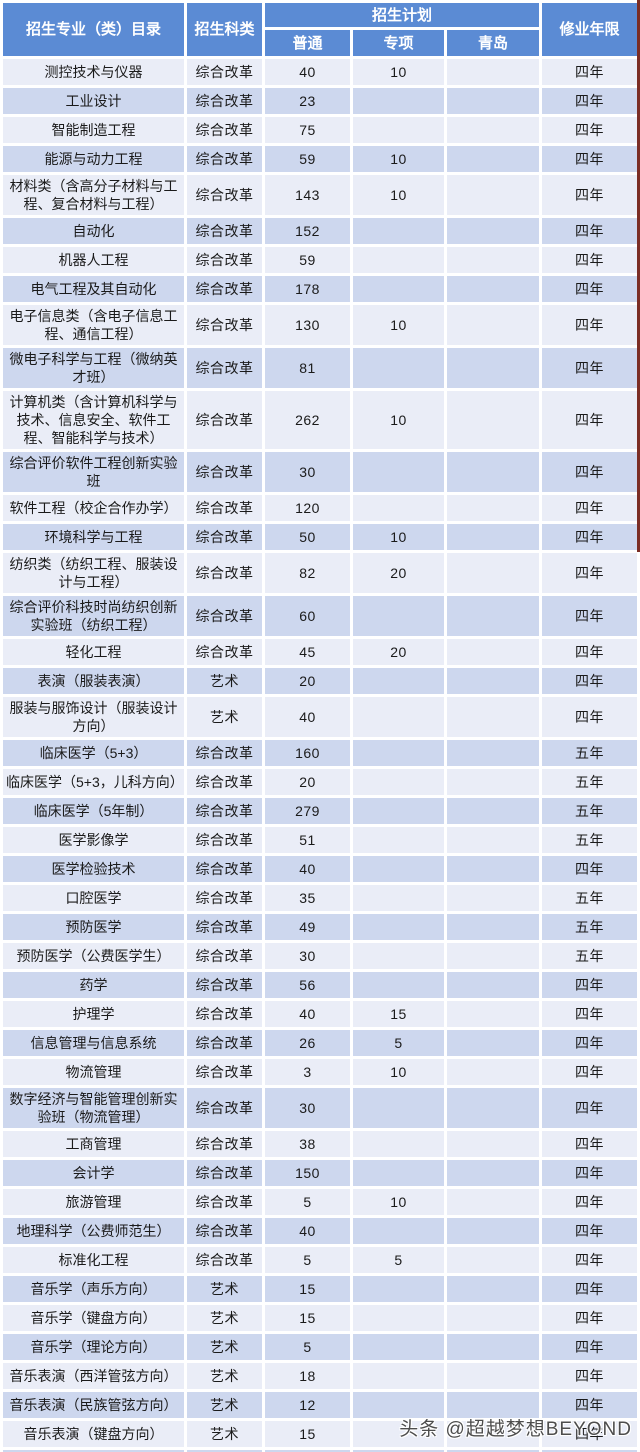 This screenshot has height=1452, width=640. Describe the element at coordinates (93, 1405) in the screenshot. I see `cell-major: 音乐表演（民族管弦方向）` at that location.